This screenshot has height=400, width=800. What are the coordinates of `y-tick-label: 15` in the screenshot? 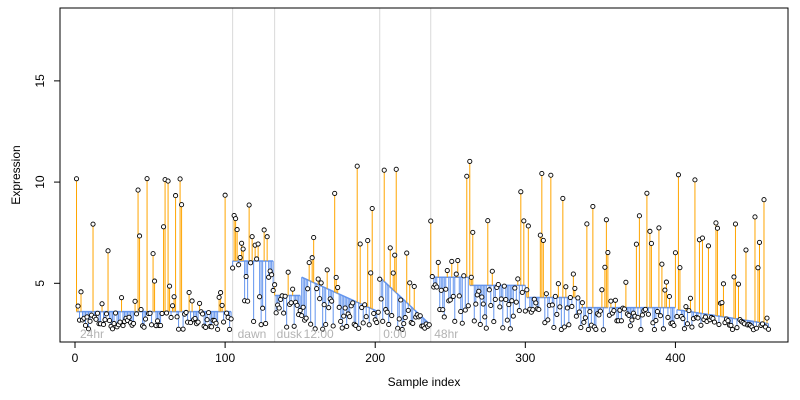 It's located at (40, 81).